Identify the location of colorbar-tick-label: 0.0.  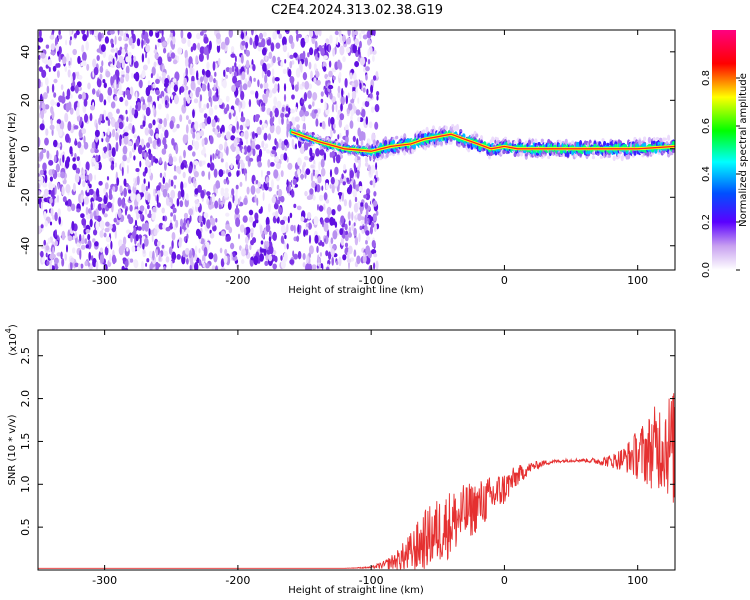
(706, 270).